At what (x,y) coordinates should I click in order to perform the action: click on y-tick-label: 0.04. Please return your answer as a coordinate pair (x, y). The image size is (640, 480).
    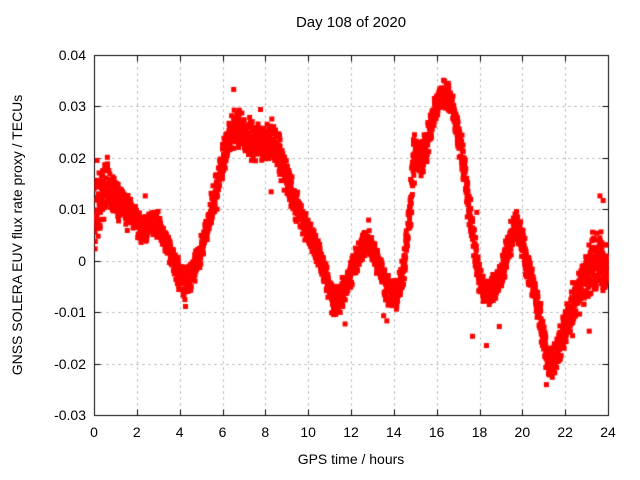
    Looking at the image, I should click on (72, 55).